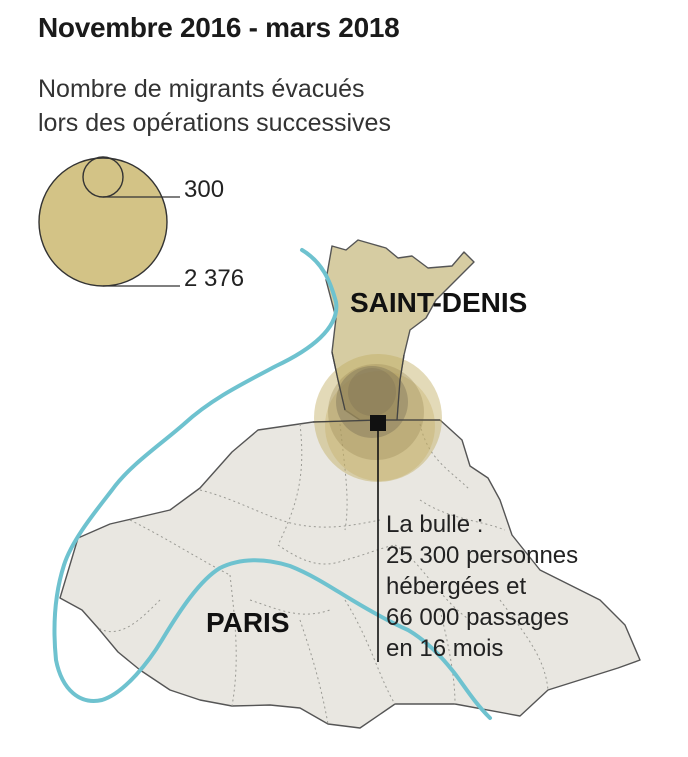  I want to click on paris-label: PARIS, so click(248, 622).